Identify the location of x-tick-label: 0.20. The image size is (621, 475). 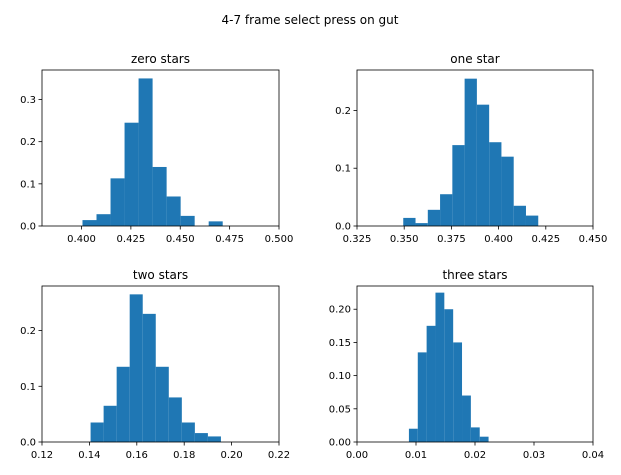
(231, 455).